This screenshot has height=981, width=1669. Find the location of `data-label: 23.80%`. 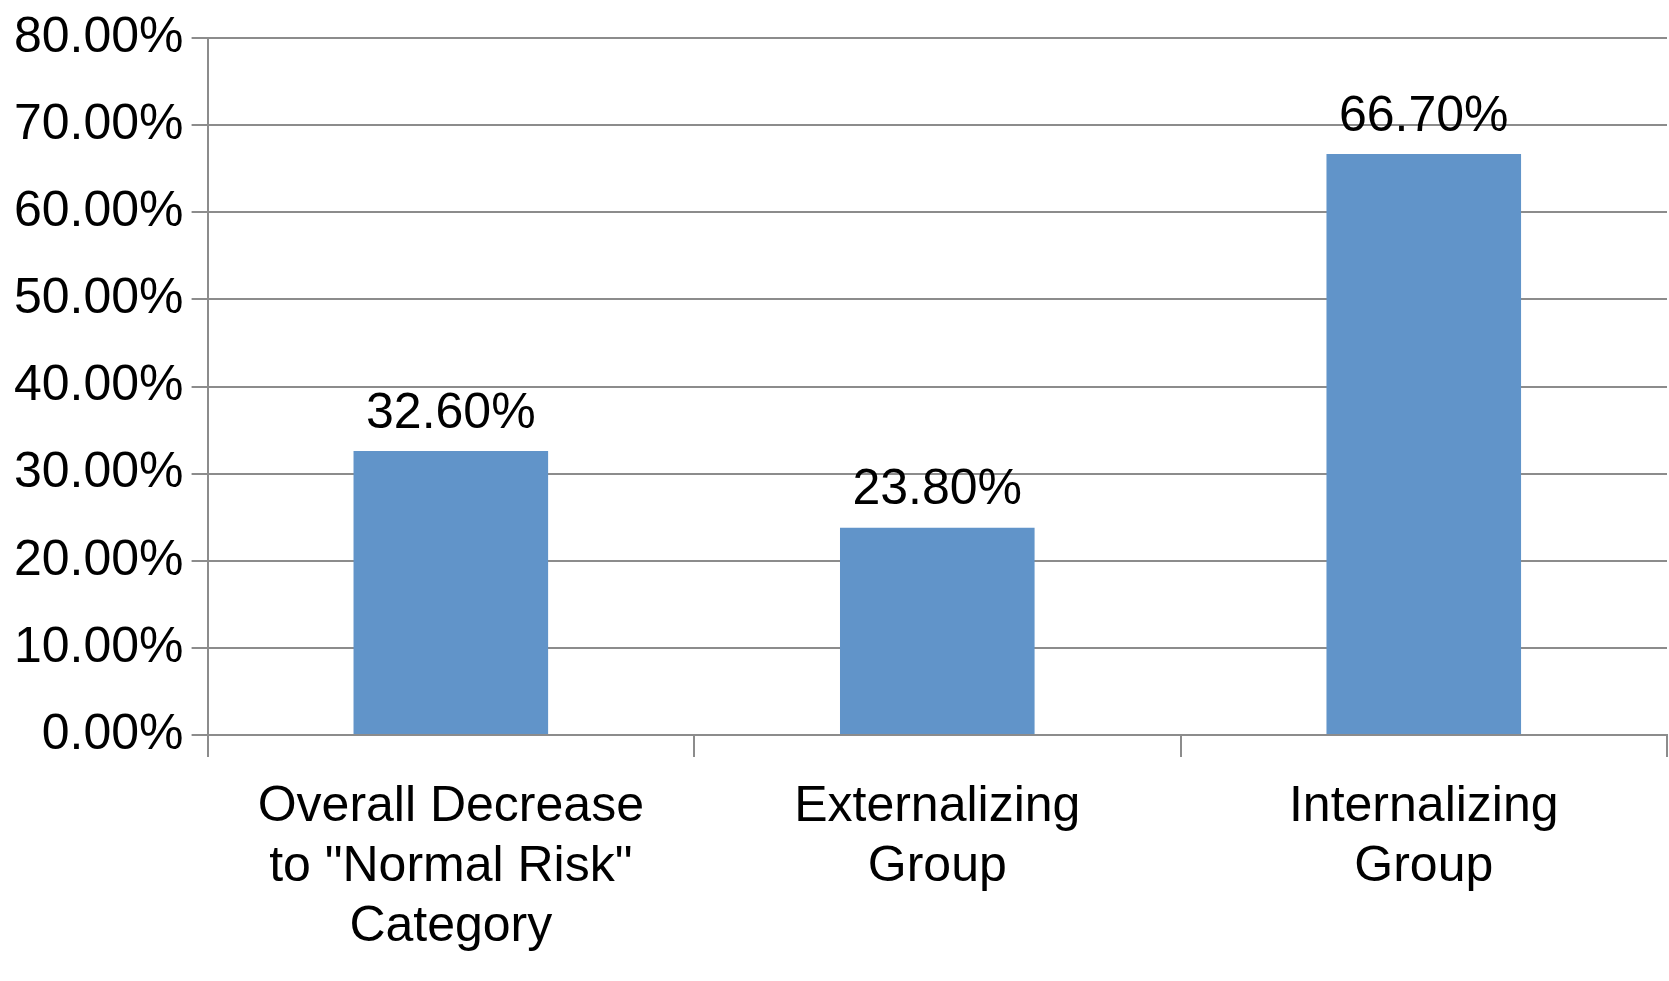

data-label: 23.80% is located at coordinates (937, 487).